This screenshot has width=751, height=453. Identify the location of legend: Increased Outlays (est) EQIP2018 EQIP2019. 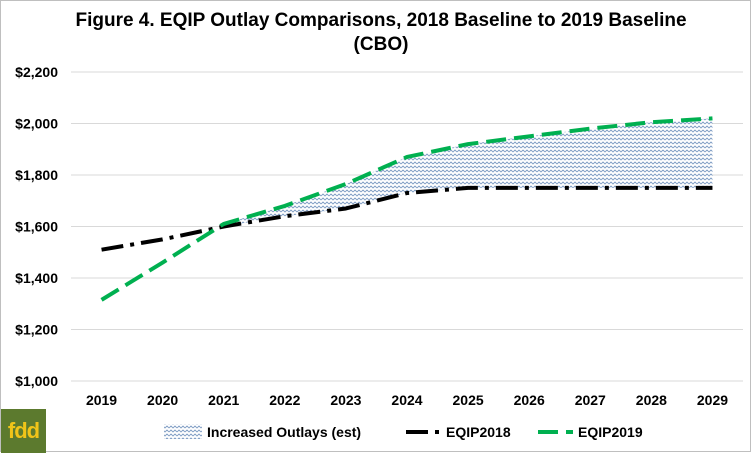
(403, 432).